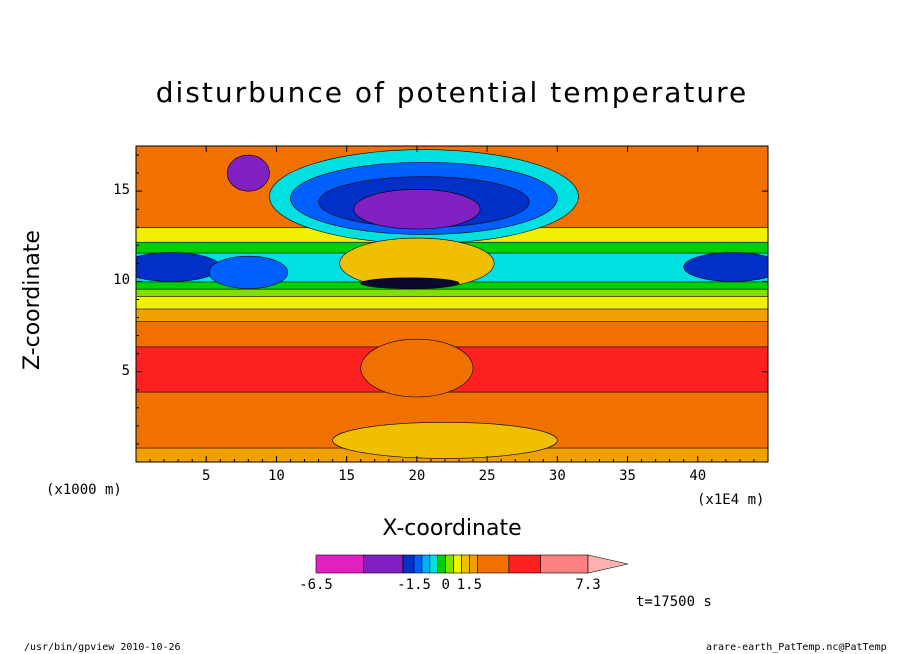 This screenshot has height=654, width=904. I want to click on y-tick-label: 5, so click(125, 370).